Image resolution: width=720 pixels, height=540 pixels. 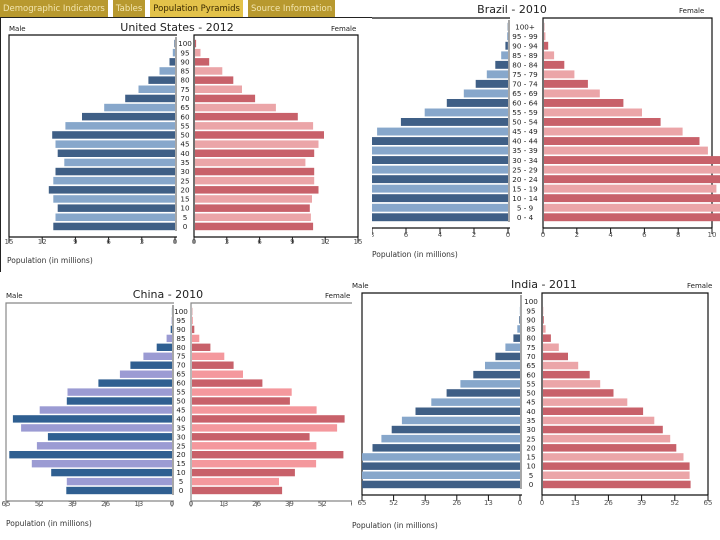 What do you see at coordinates (360, 286) in the screenshot?
I see `male-label: Male` at bounding box center [360, 286].